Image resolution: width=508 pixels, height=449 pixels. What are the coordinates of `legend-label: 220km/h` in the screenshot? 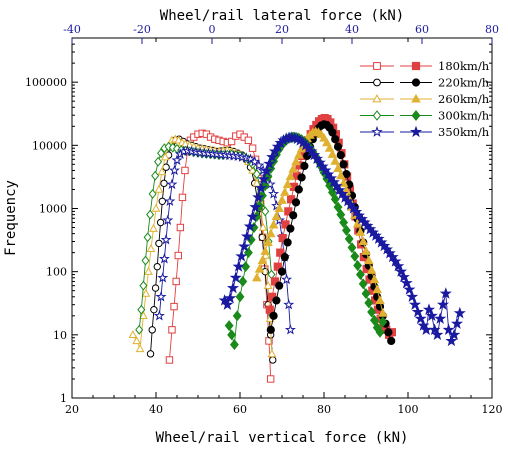 It's located at (464, 83).